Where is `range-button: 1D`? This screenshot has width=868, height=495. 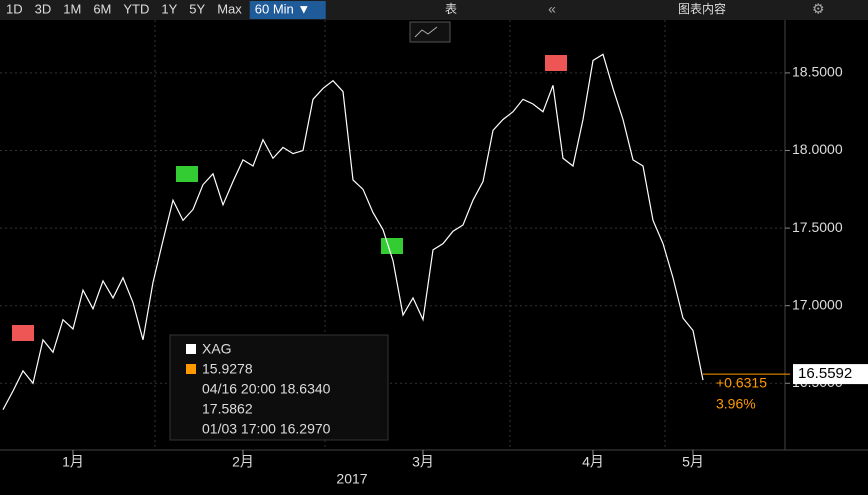
range-button: 1D is located at coordinates (14, 8).